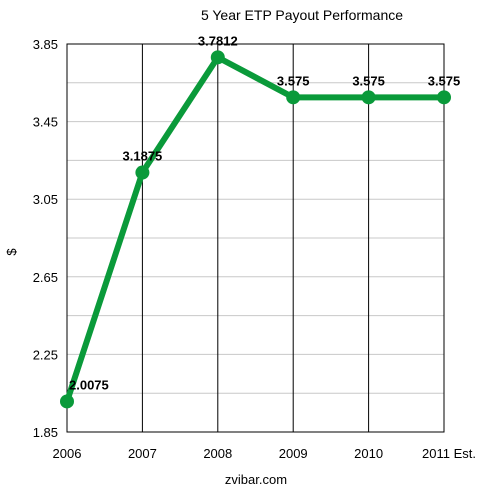  I want to click on y-tick-label: 3.45, so click(45, 122).